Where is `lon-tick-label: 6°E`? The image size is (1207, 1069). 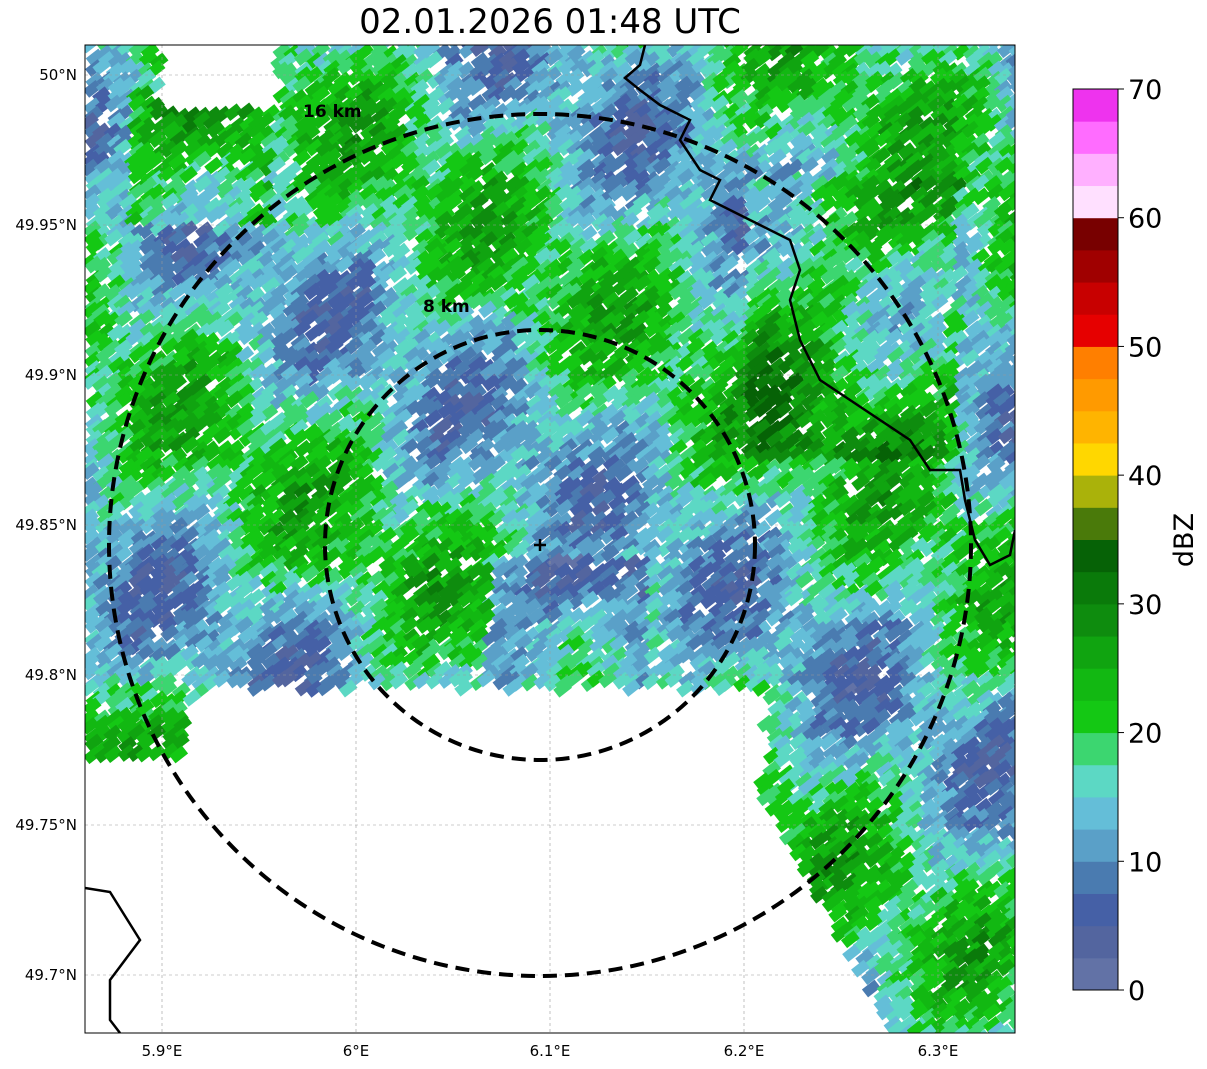 lon-tick-label: 6°E is located at coordinates (356, 1051).